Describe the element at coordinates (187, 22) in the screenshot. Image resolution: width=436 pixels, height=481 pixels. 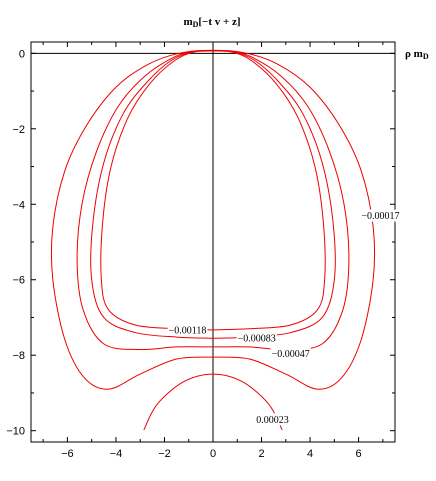
I see `chart-title-main: m` at that location.